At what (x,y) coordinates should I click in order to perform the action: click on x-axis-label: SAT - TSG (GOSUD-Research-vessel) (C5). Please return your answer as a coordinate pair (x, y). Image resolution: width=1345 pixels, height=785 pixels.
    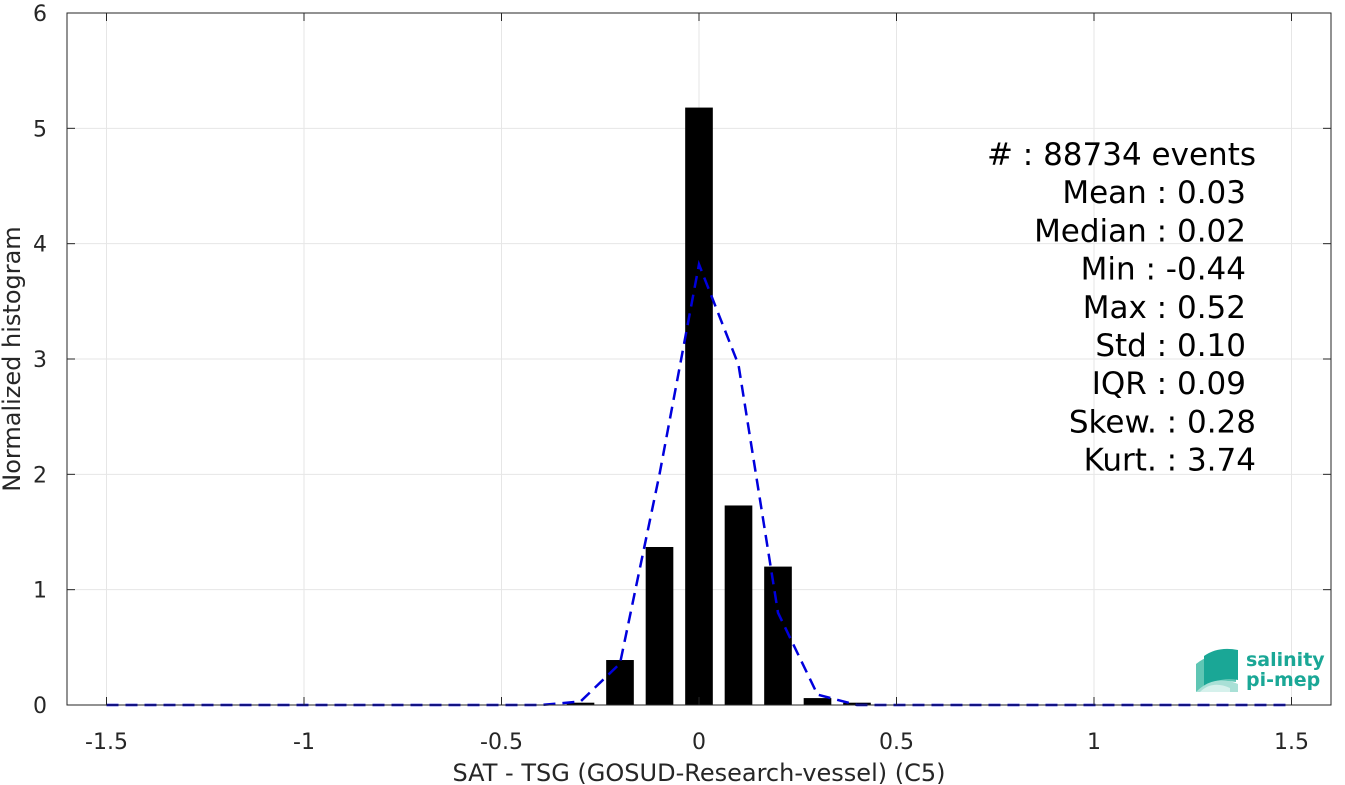
    Looking at the image, I should click on (699, 772).